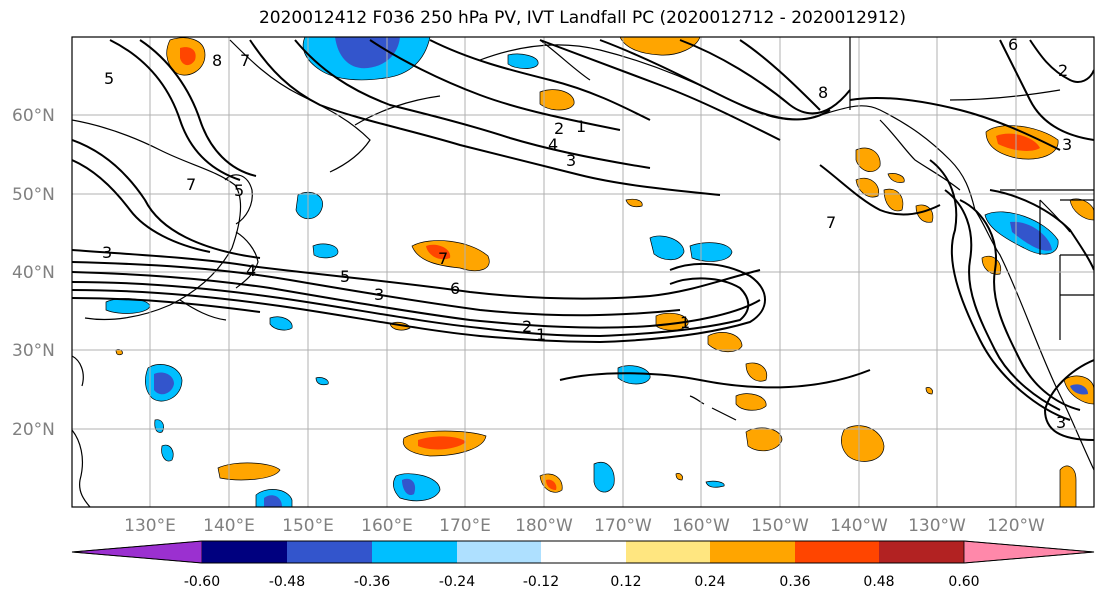  What do you see at coordinates (553, 144) in the screenshot?
I see `contour-label-4b: 4` at bounding box center [553, 144].